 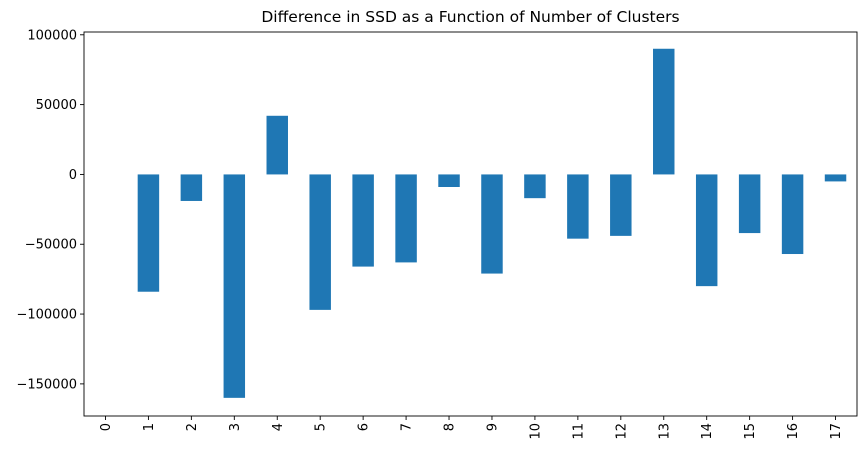 What do you see at coordinates (364, 427) in the screenshot?
I see `x-tick-label: 6` at bounding box center [364, 427].